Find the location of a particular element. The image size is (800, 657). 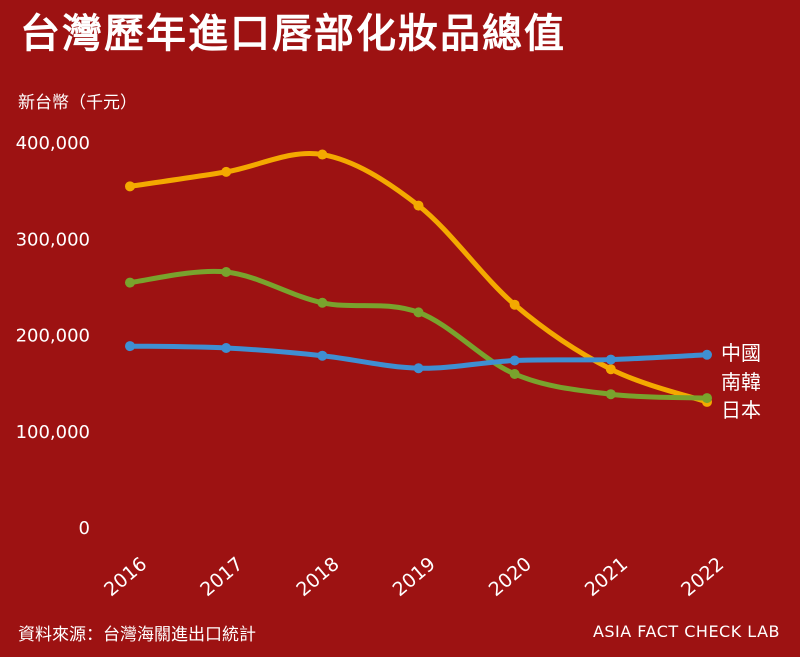

x-tick-label: 2021 is located at coordinates (606, 577).